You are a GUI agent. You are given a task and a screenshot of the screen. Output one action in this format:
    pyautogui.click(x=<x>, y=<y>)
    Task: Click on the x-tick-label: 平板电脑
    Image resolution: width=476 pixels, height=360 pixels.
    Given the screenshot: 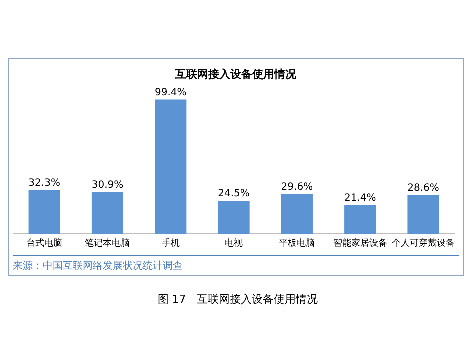 What is the action you would take?
    pyautogui.click(x=297, y=243)
    